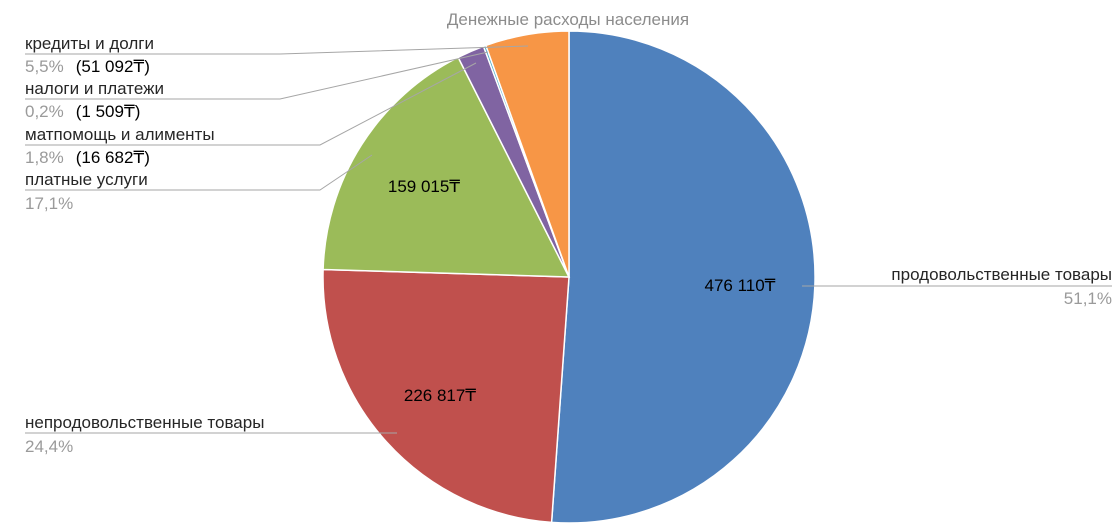 The image size is (1120, 531). I want to click on pie-slice-services, so click(446, 167).